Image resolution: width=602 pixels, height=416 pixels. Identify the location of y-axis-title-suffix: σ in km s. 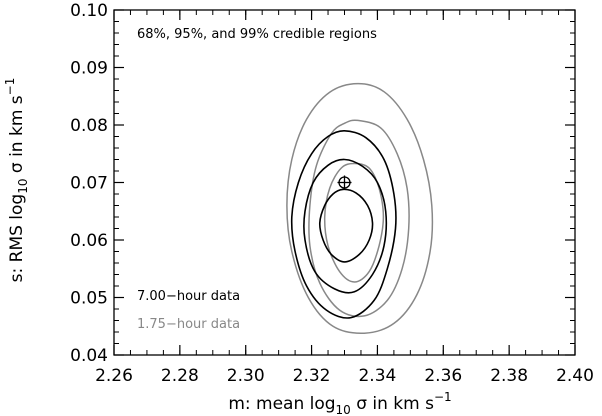
(17, 136).